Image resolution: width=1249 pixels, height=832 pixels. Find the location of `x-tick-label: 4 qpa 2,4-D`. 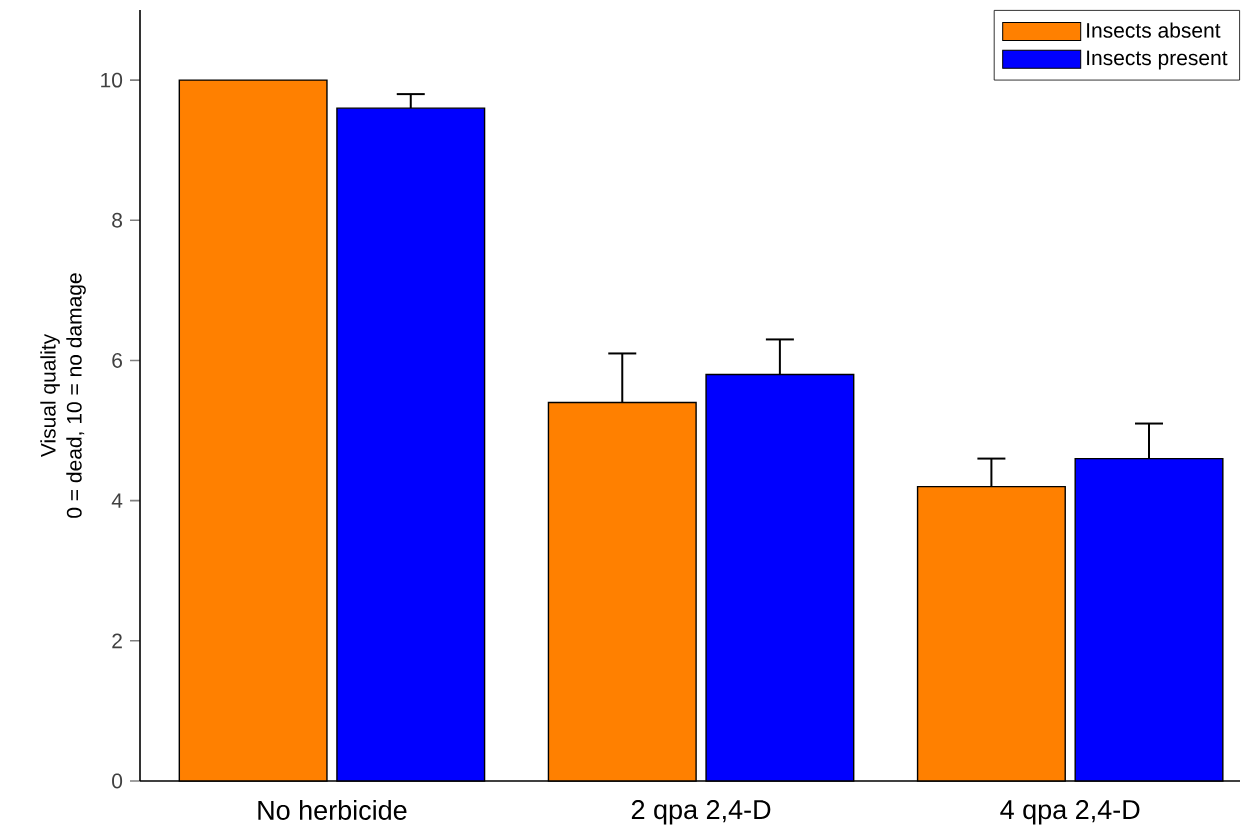

x-tick-label: 4 qpa 2,4-D is located at coordinates (1070, 812).